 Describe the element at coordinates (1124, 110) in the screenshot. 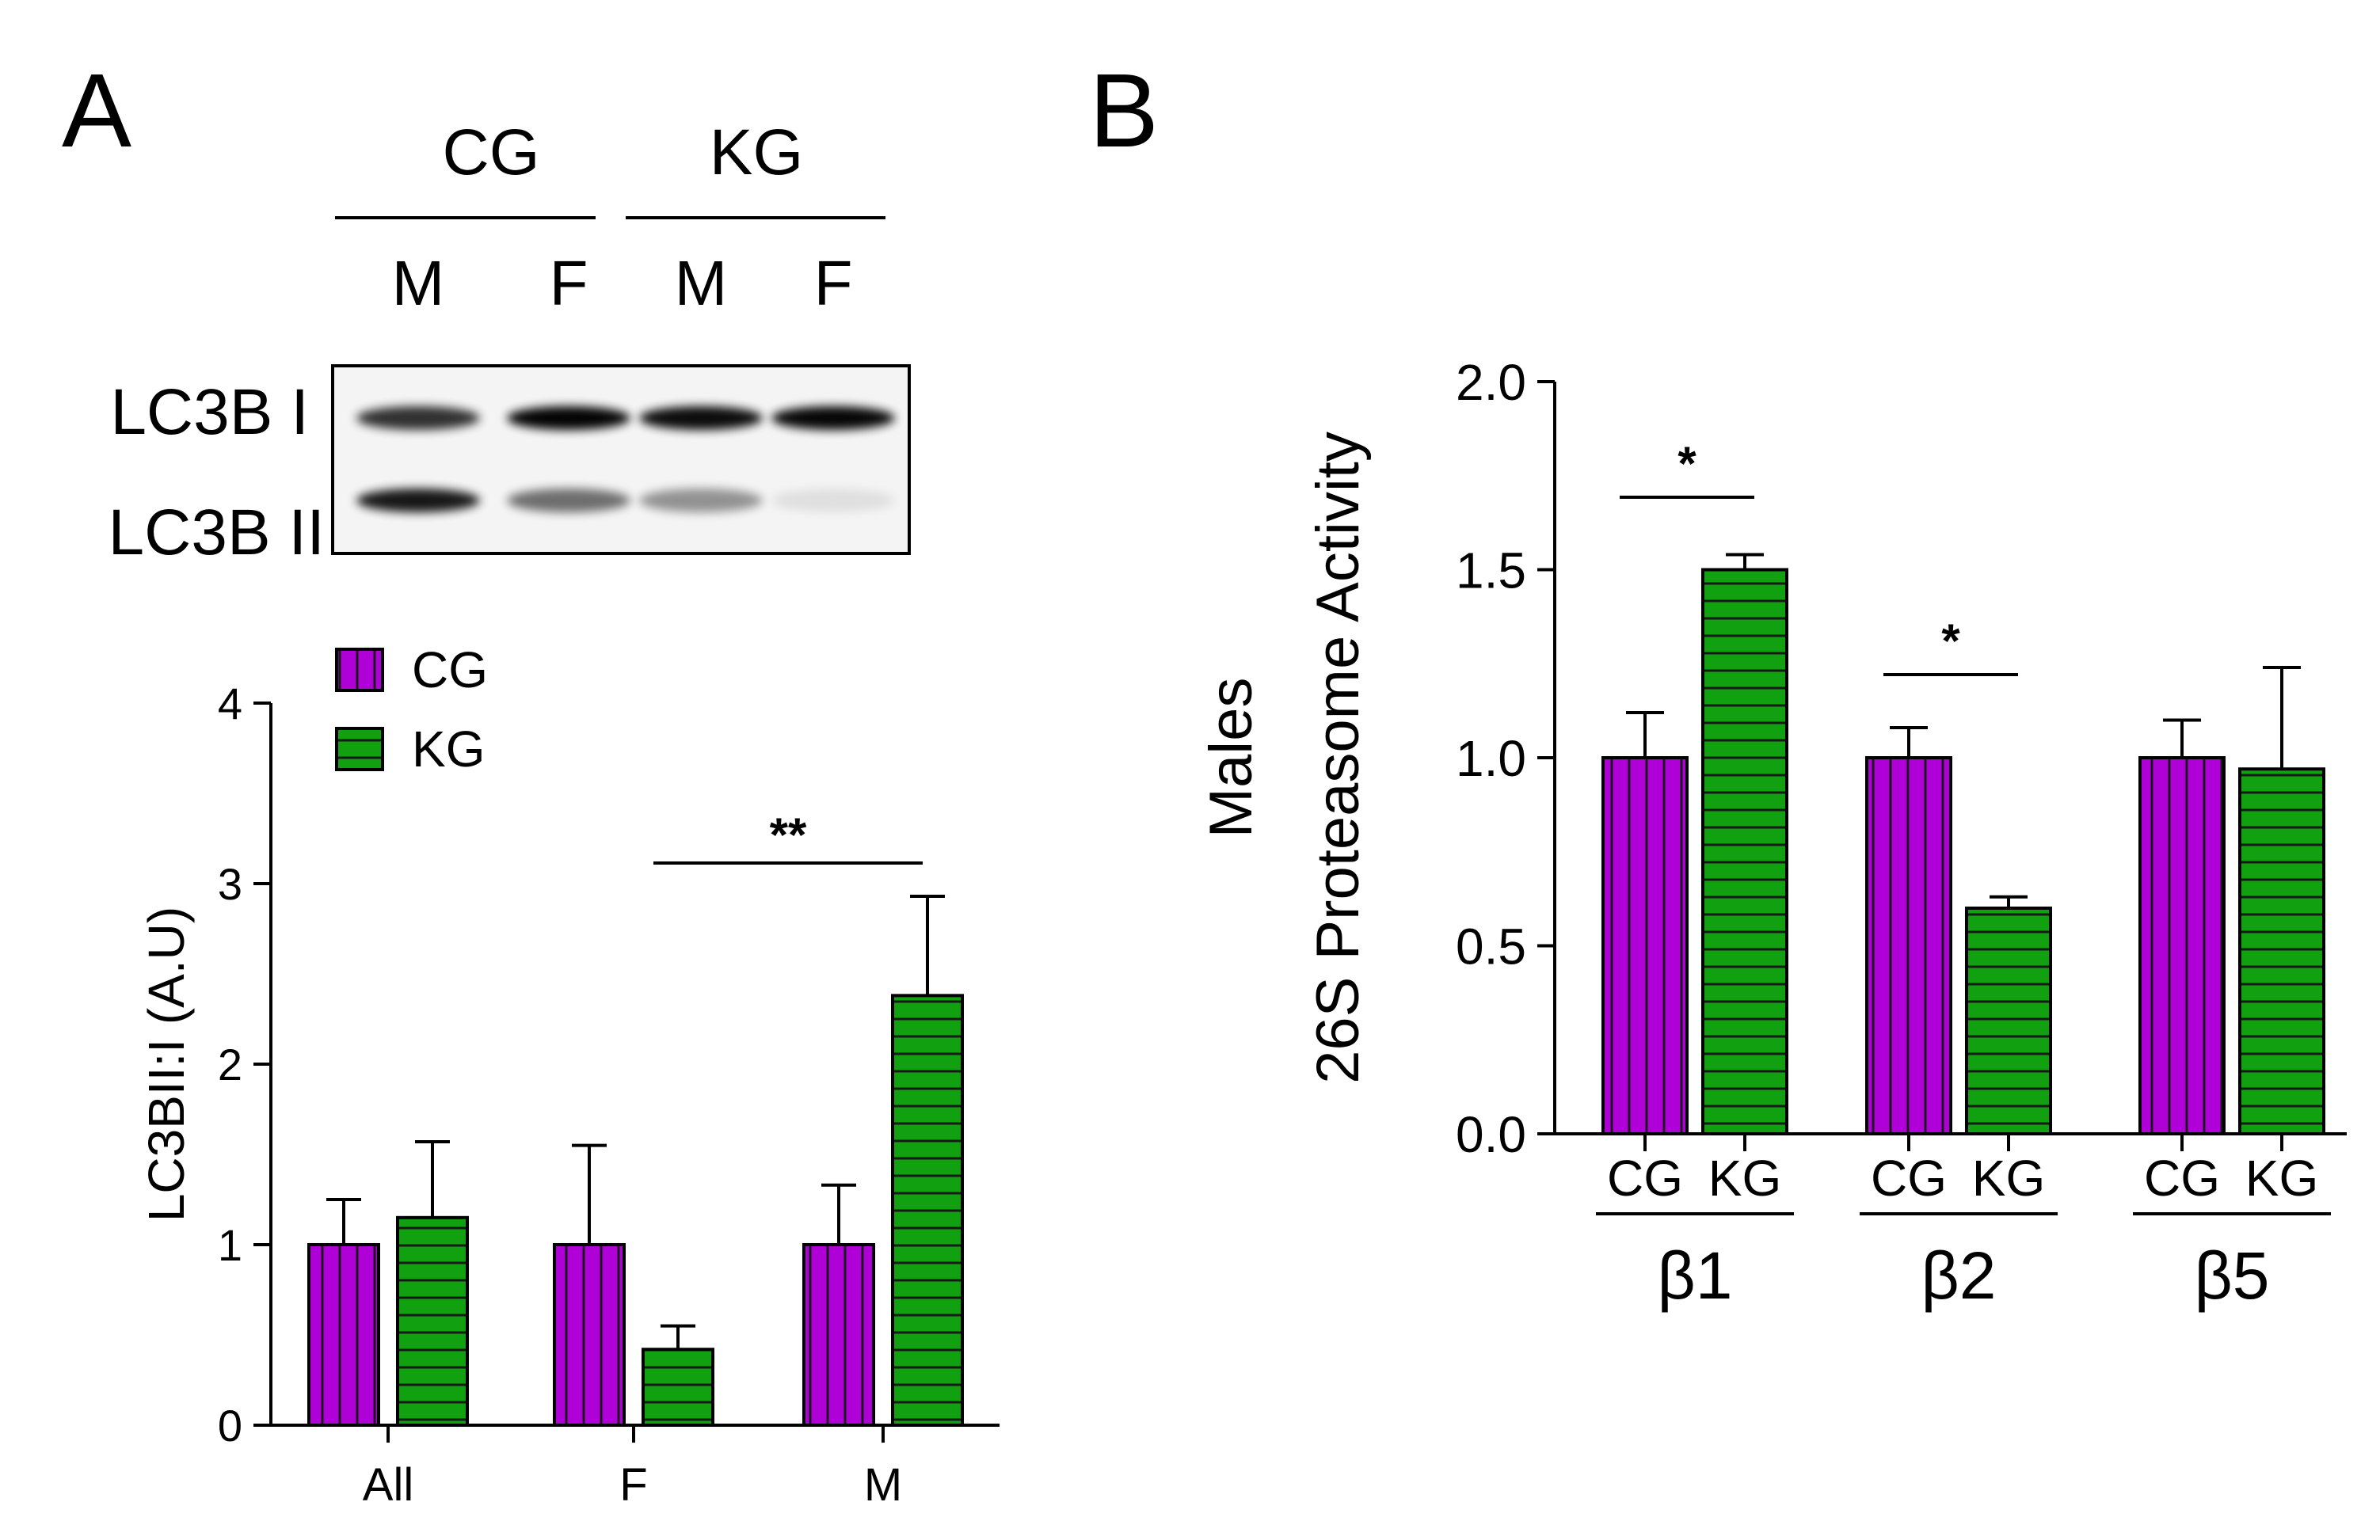

I see `panel-b-letter: B` at that location.